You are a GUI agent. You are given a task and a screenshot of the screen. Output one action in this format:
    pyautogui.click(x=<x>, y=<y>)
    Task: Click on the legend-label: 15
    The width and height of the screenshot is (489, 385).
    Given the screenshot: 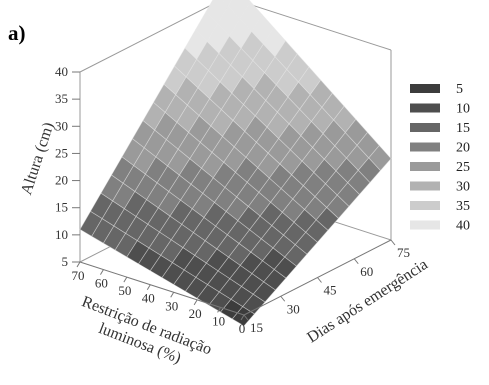 What is the action you would take?
    pyautogui.click(x=463, y=128)
    